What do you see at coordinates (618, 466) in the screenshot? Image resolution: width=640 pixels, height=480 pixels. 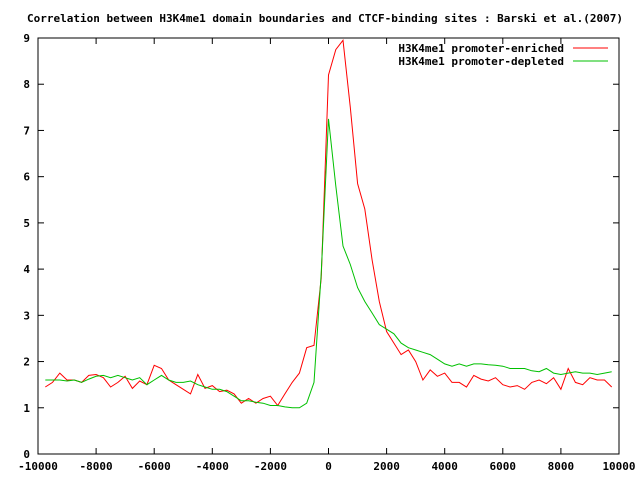 I see `x-tick-label: 10000` at bounding box center [618, 466].